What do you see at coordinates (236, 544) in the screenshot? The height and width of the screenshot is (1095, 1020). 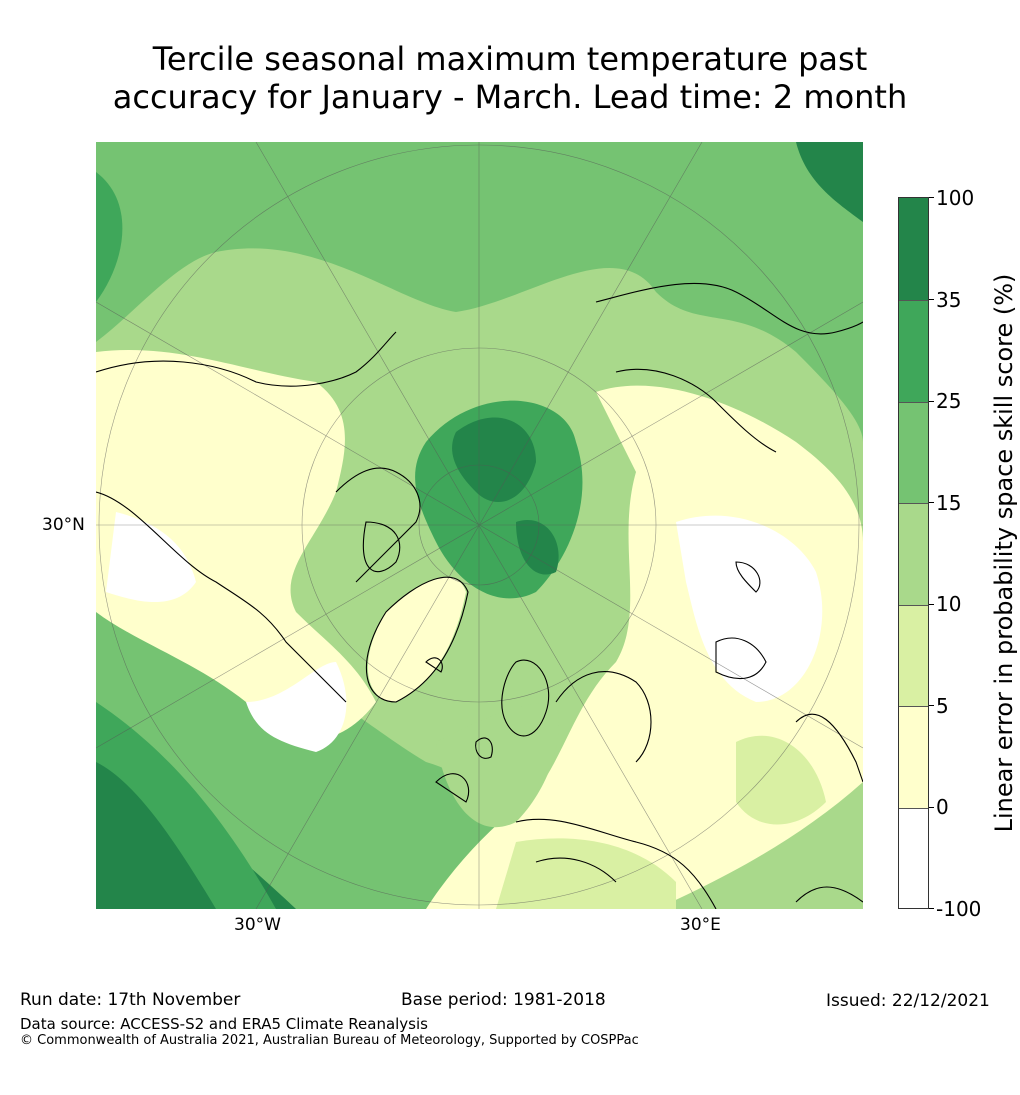 I see `skill-region-low` at bounding box center [236, 544].